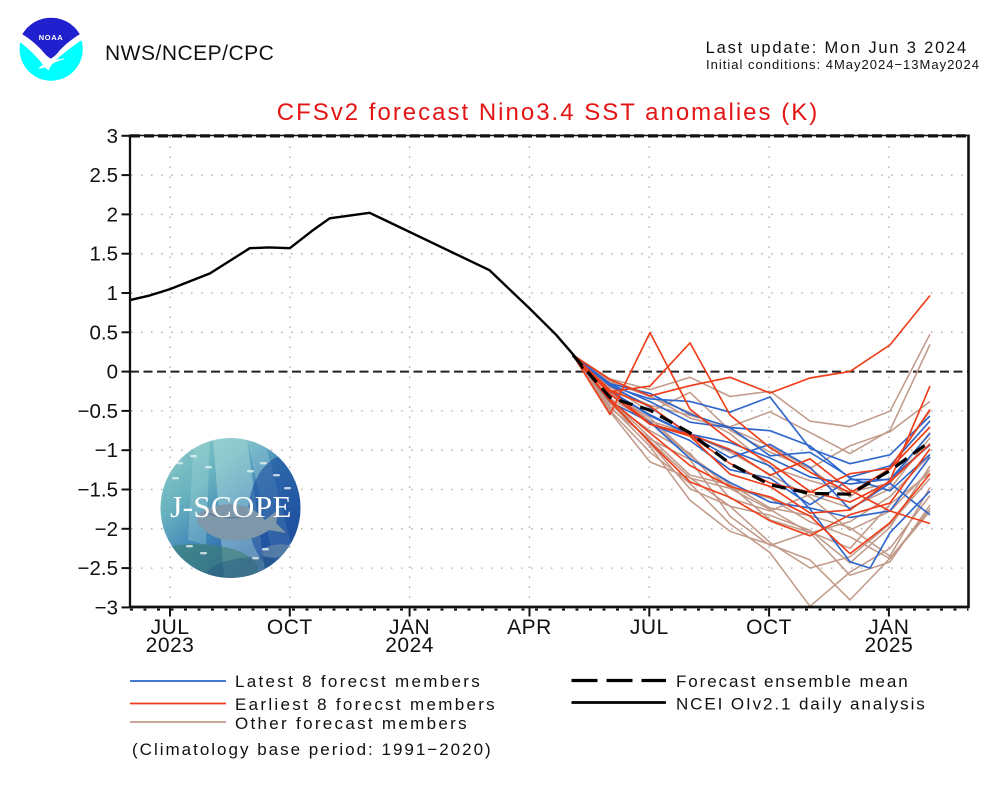  I want to click on svg-text: 2024, so click(409, 645).